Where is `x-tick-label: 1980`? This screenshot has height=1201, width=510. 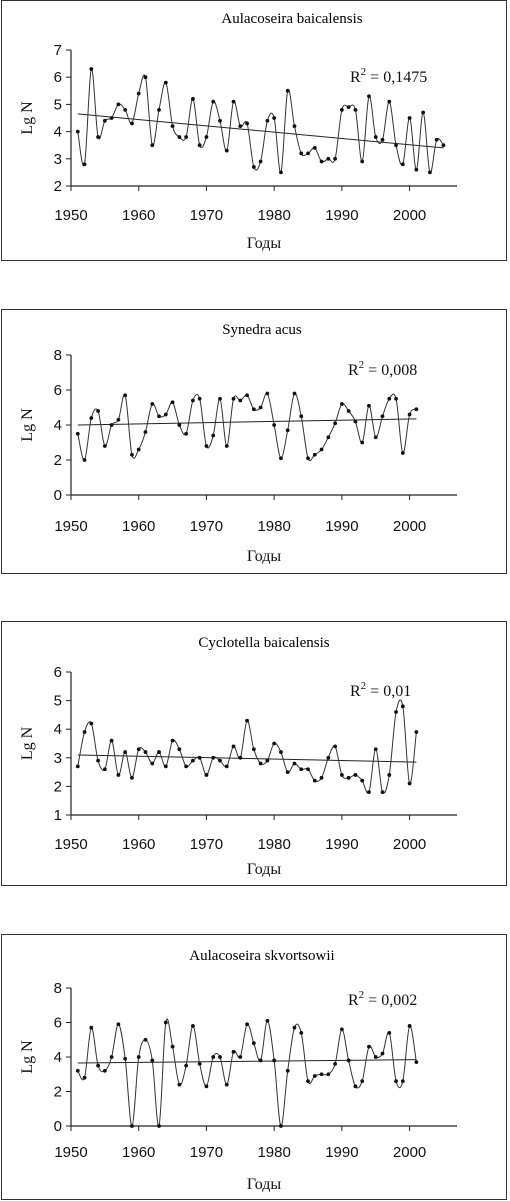 x-tick-label: 1980 is located at coordinates (273, 844).